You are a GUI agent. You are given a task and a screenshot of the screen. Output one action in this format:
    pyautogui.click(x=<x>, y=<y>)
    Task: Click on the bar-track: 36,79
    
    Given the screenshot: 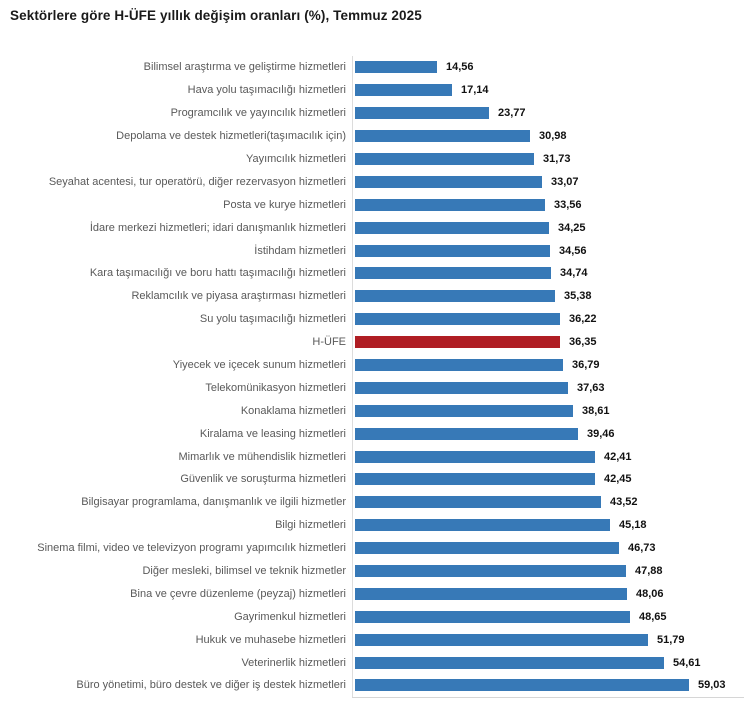 What is the action you would take?
    pyautogui.click(x=551, y=365)
    